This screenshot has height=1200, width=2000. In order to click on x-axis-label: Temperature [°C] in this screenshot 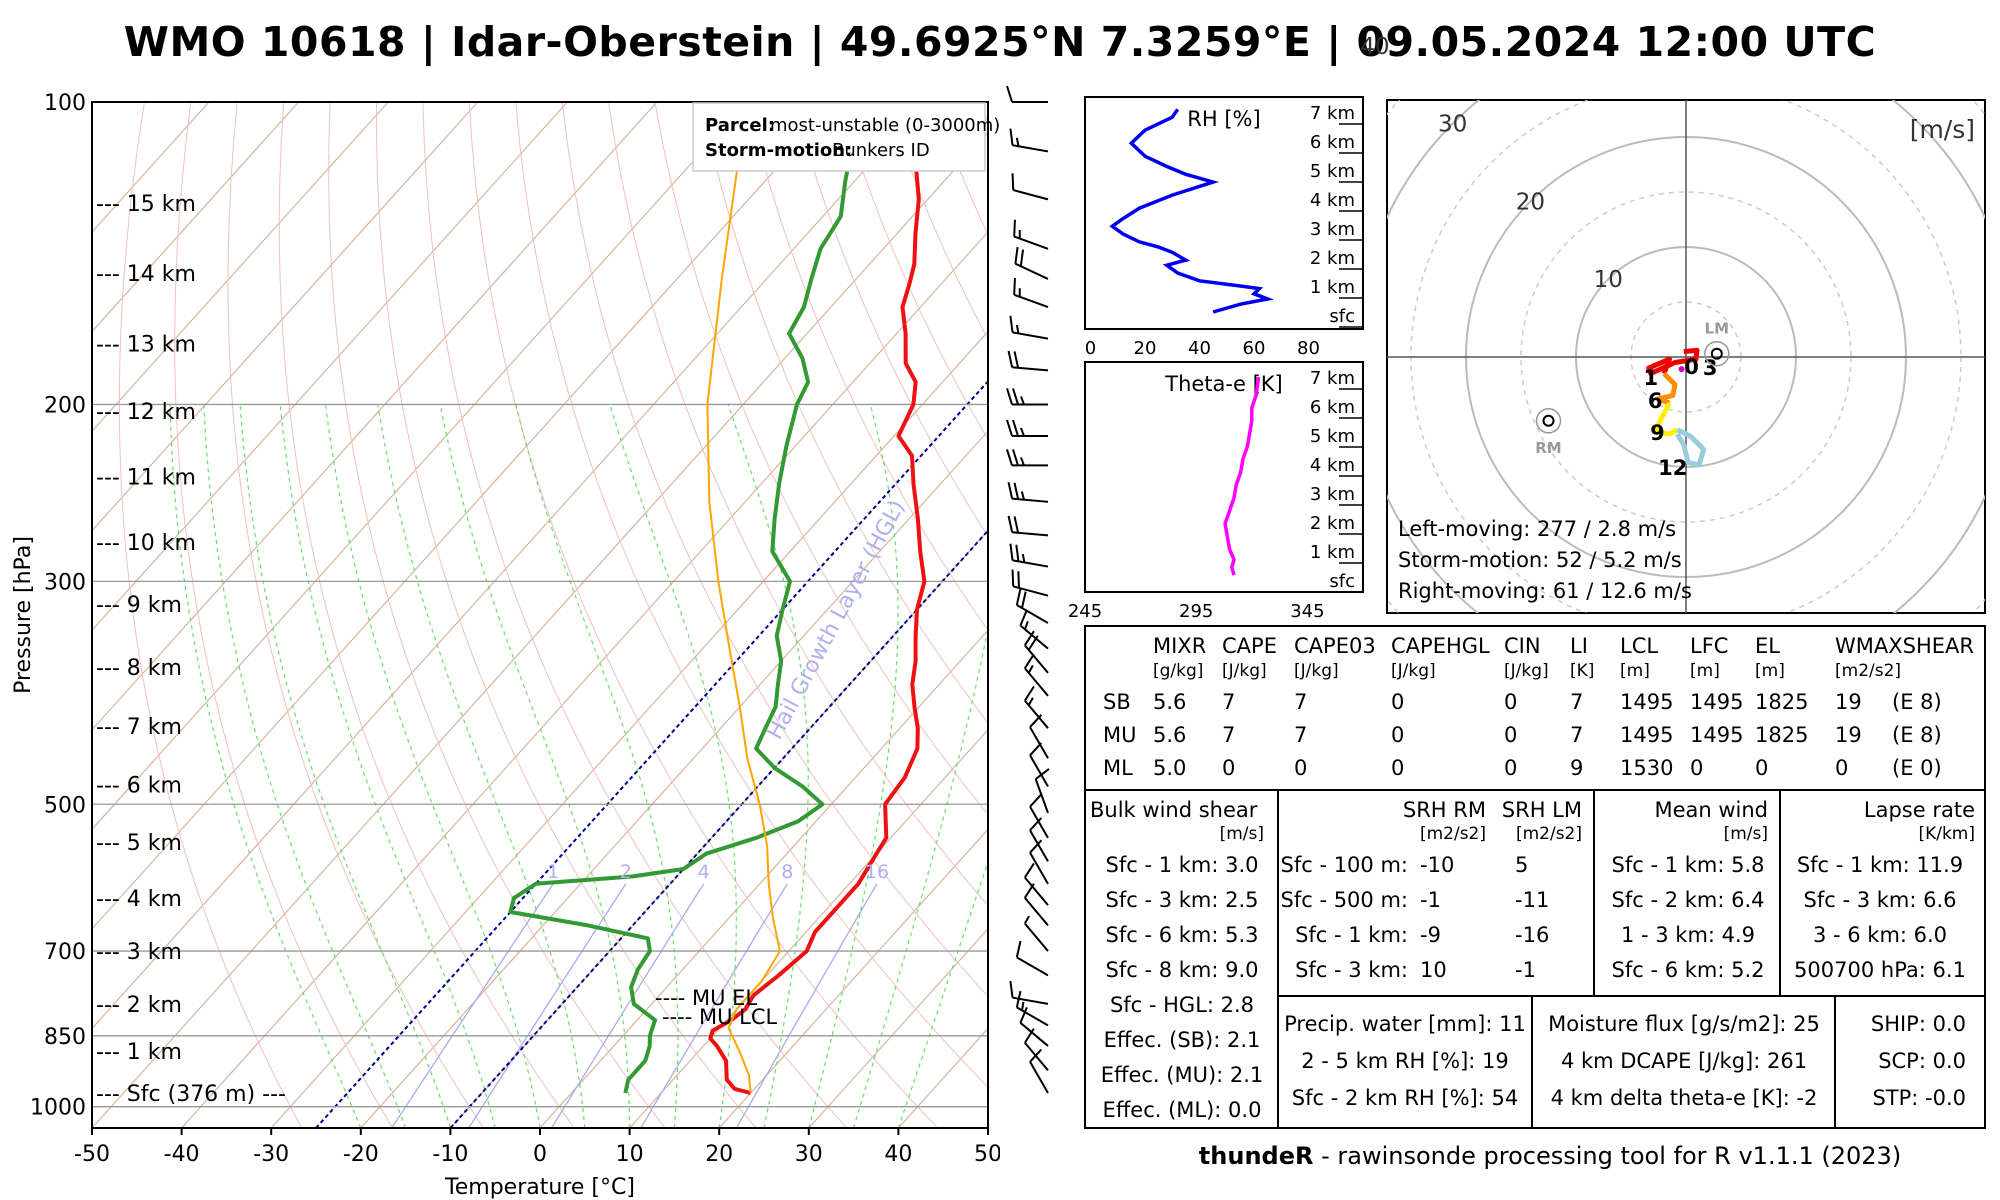, I will do `click(539, 1187)`.